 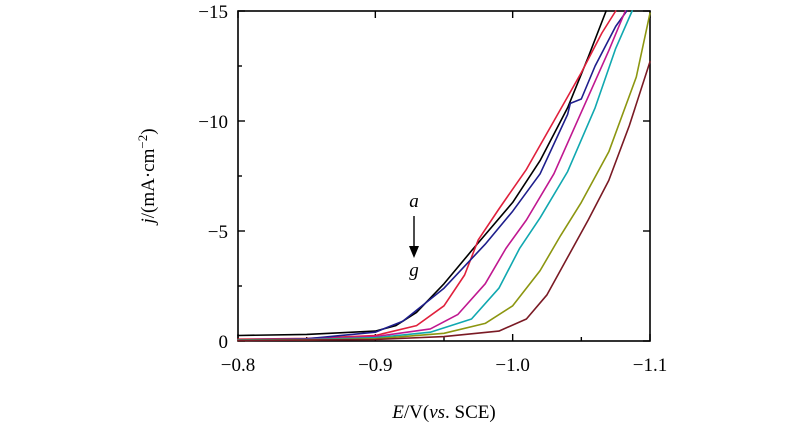 I want to click on x-axis-title: E/V(vs. SCE), so click(x=443, y=412).